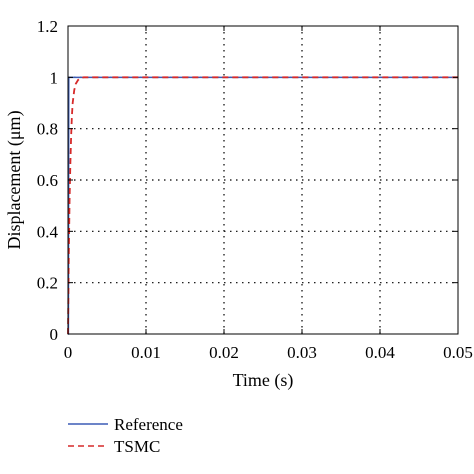 The width and height of the screenshot is (474, 474). Describe the element at coordinates (380, 352) in the screenshot. I see `x-tick-label: 0.04` at that location.